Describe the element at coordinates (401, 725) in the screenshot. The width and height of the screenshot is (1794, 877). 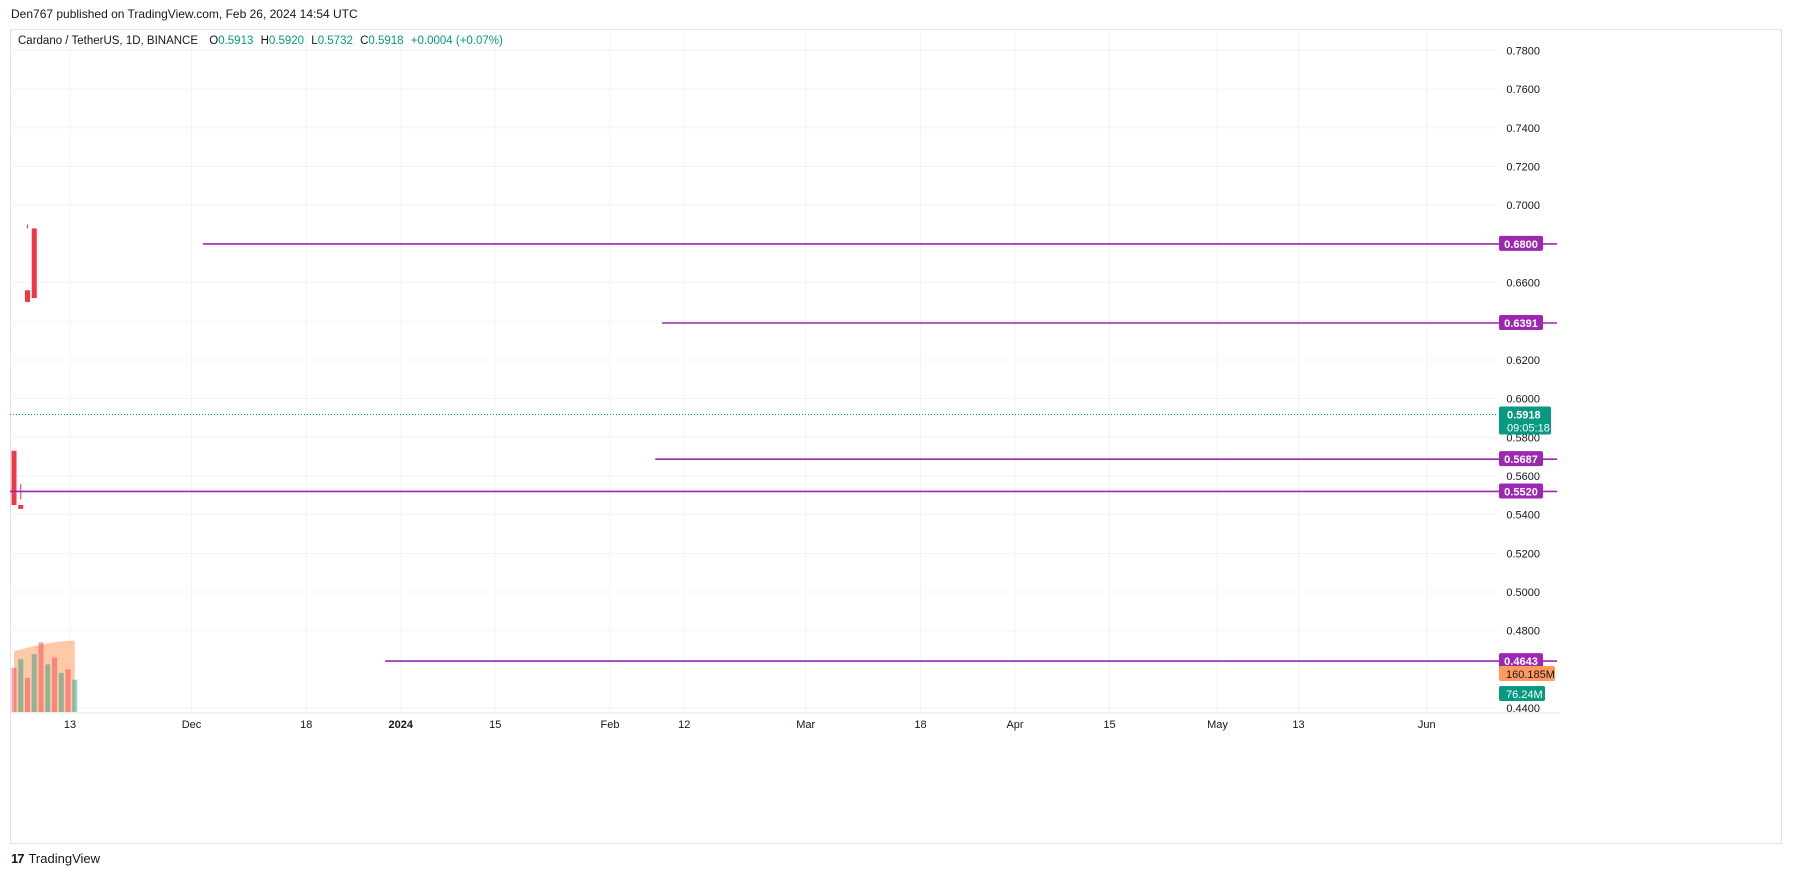
I see `time-tick-label: 2024` at that location.